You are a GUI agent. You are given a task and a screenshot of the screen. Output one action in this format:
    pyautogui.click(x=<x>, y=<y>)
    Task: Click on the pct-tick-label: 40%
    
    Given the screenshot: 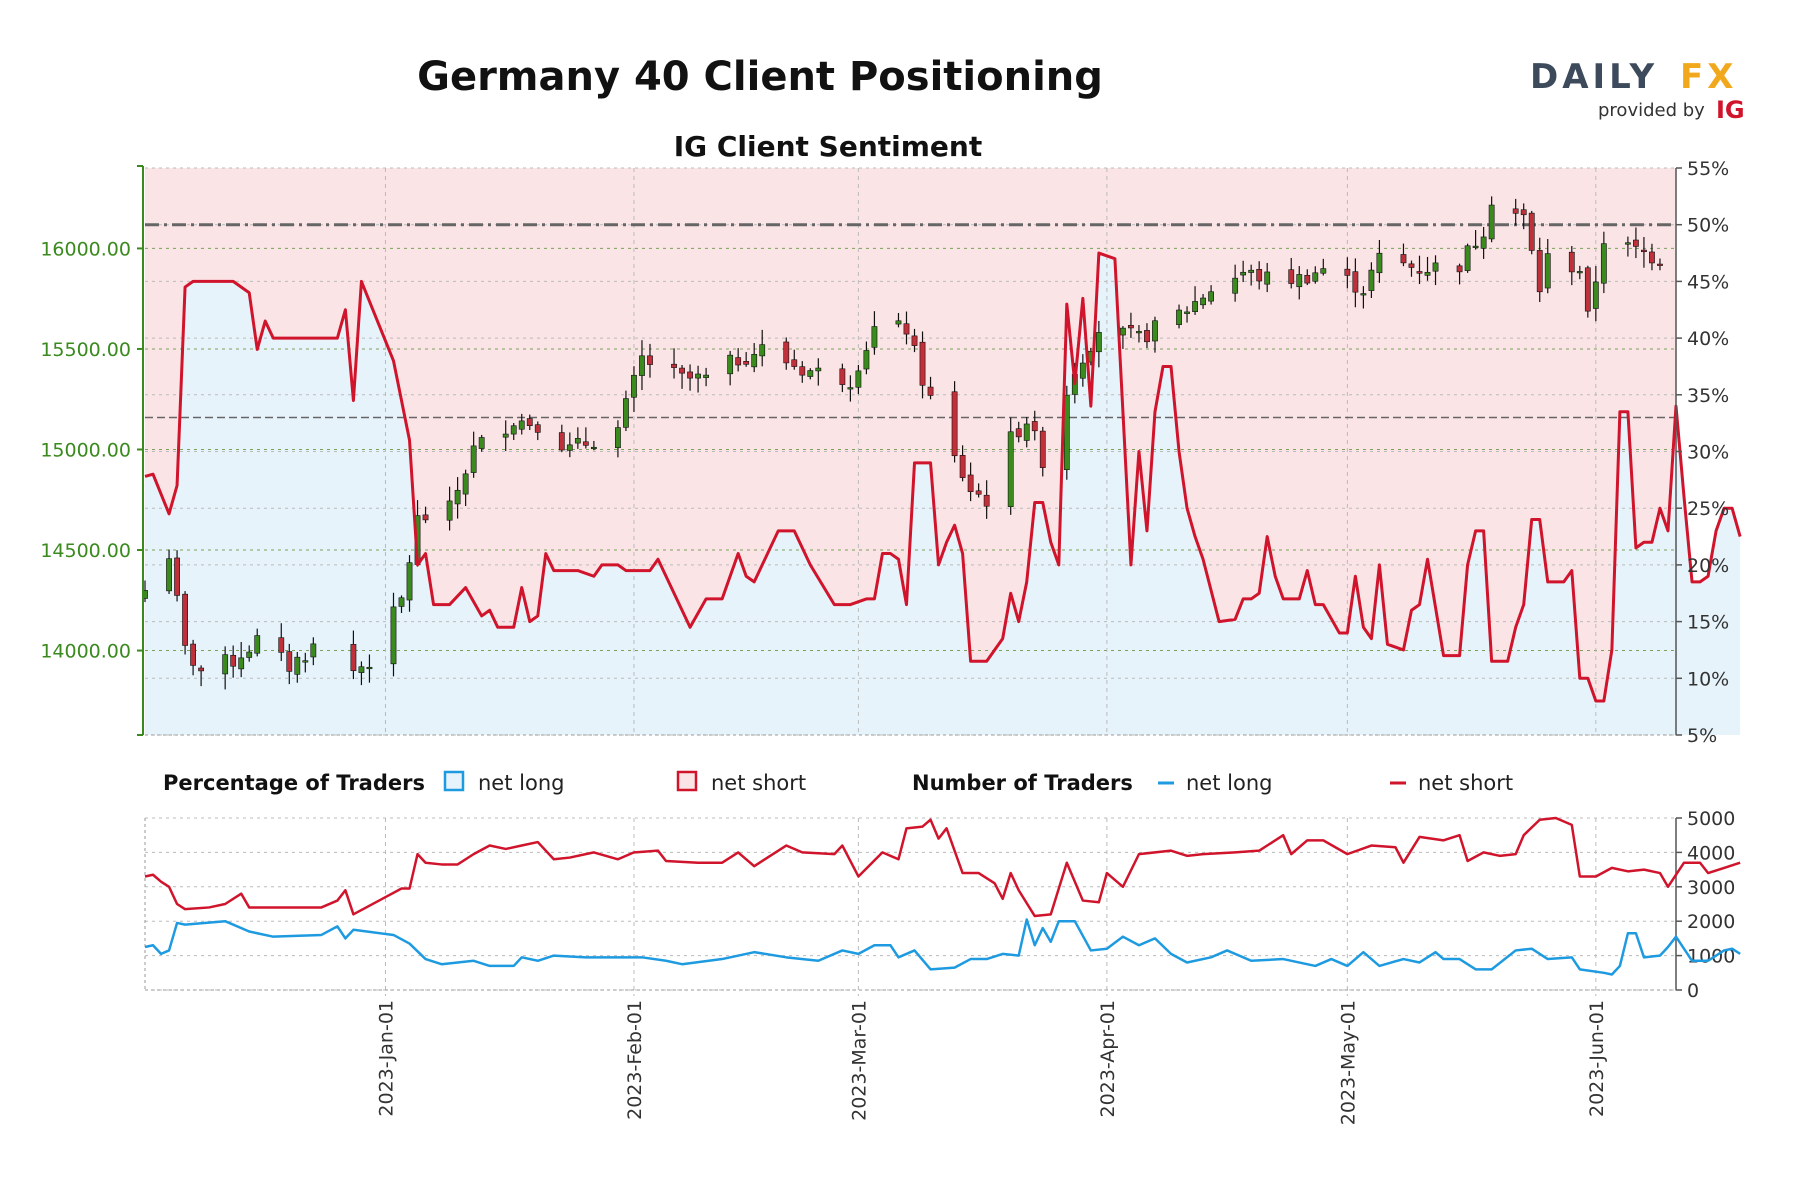 What is the action you would take?
    pyautogui.click(x=1708, y=339)
    